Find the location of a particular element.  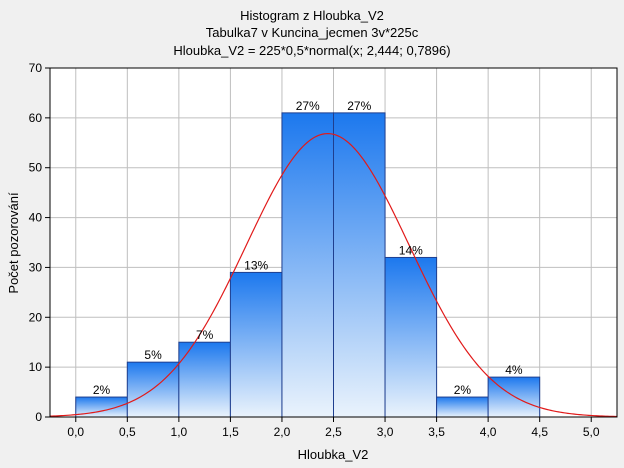

x-tick-label: 4,0 is located at coordinates (488, 432).